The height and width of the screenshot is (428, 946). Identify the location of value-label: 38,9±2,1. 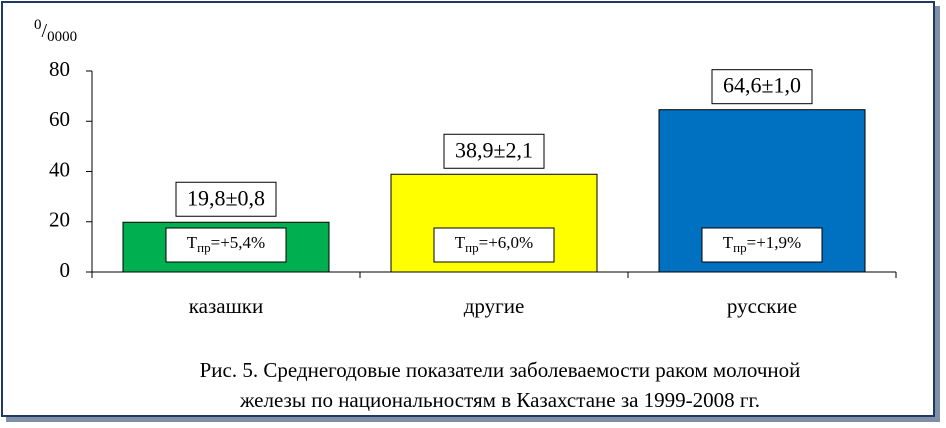
(494, 149).